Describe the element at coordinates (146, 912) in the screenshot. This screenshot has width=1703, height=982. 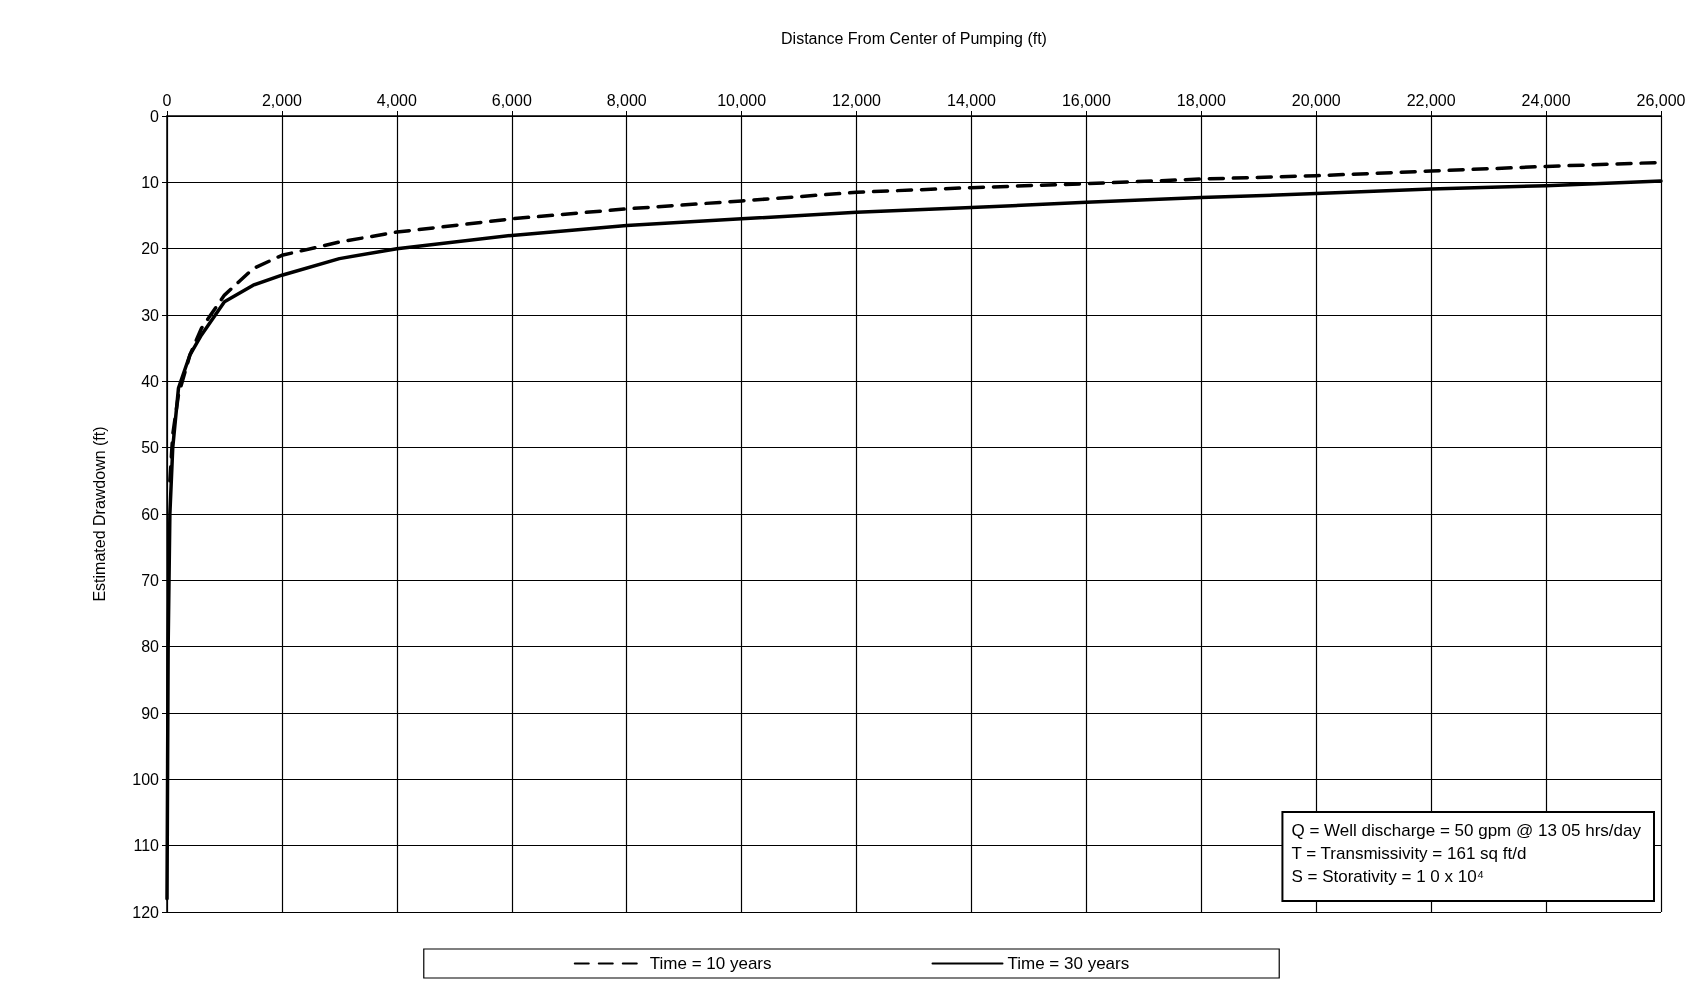
I see `y-tick-label: 120` at that location.